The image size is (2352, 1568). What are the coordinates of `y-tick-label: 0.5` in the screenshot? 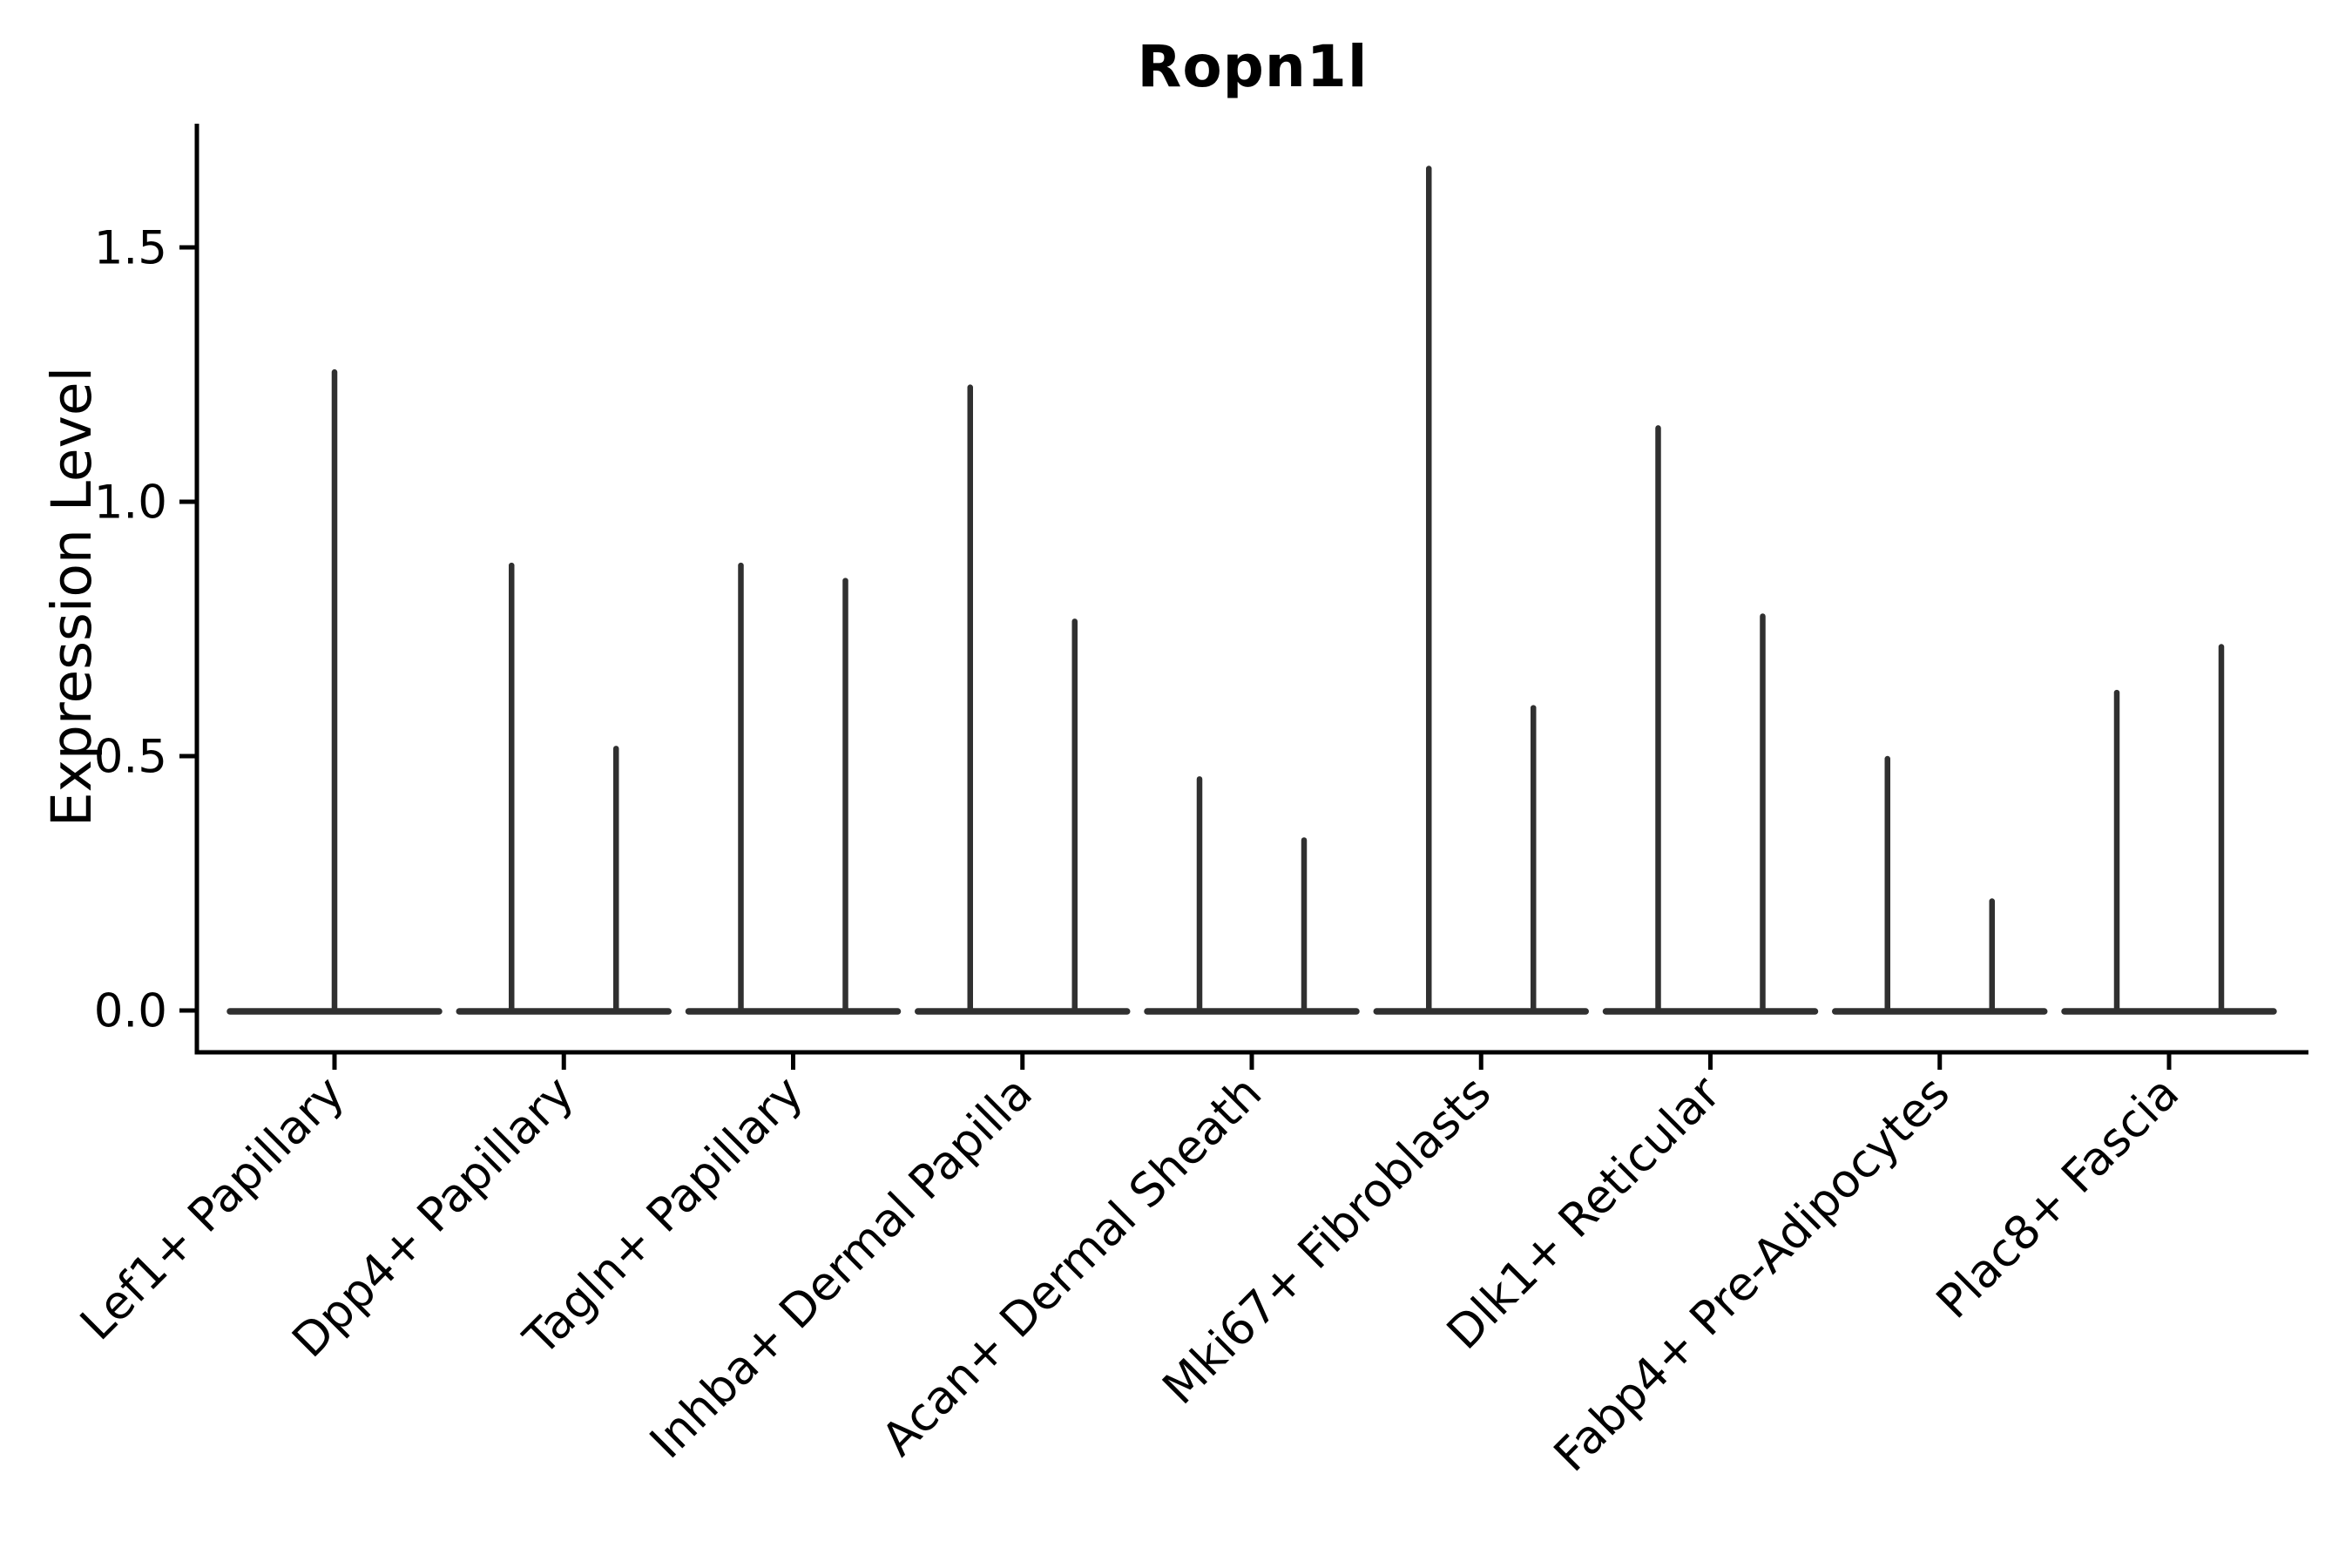 It's located at (130, 757).